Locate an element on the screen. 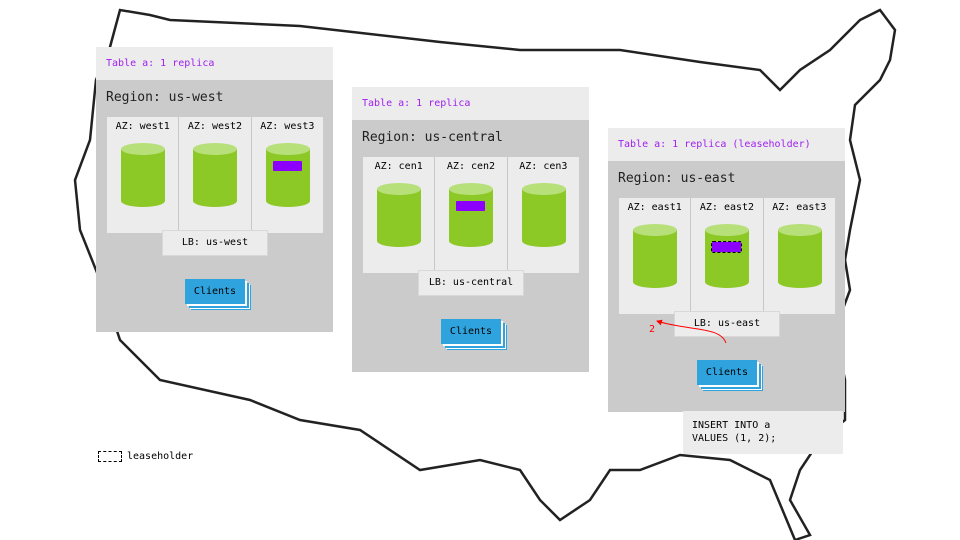  legend: leaseholder is located at coordinates (145, 456).